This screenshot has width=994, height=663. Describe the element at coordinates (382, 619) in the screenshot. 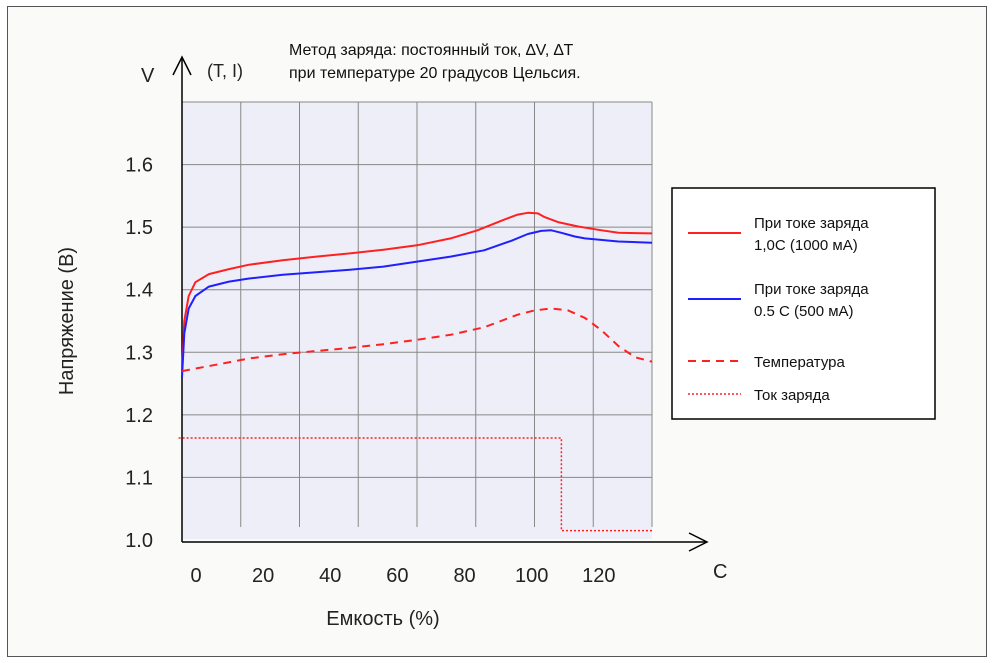

I see `x-axis-title: Емкость (%)` at that location.